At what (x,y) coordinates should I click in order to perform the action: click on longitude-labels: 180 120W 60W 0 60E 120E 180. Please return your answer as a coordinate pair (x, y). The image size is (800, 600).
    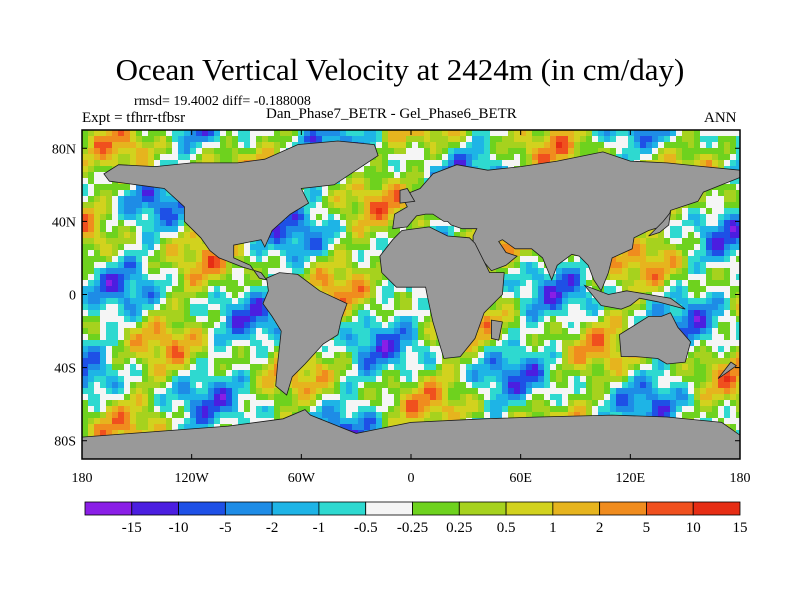
    Looking at the image, I should click on (411, 478).